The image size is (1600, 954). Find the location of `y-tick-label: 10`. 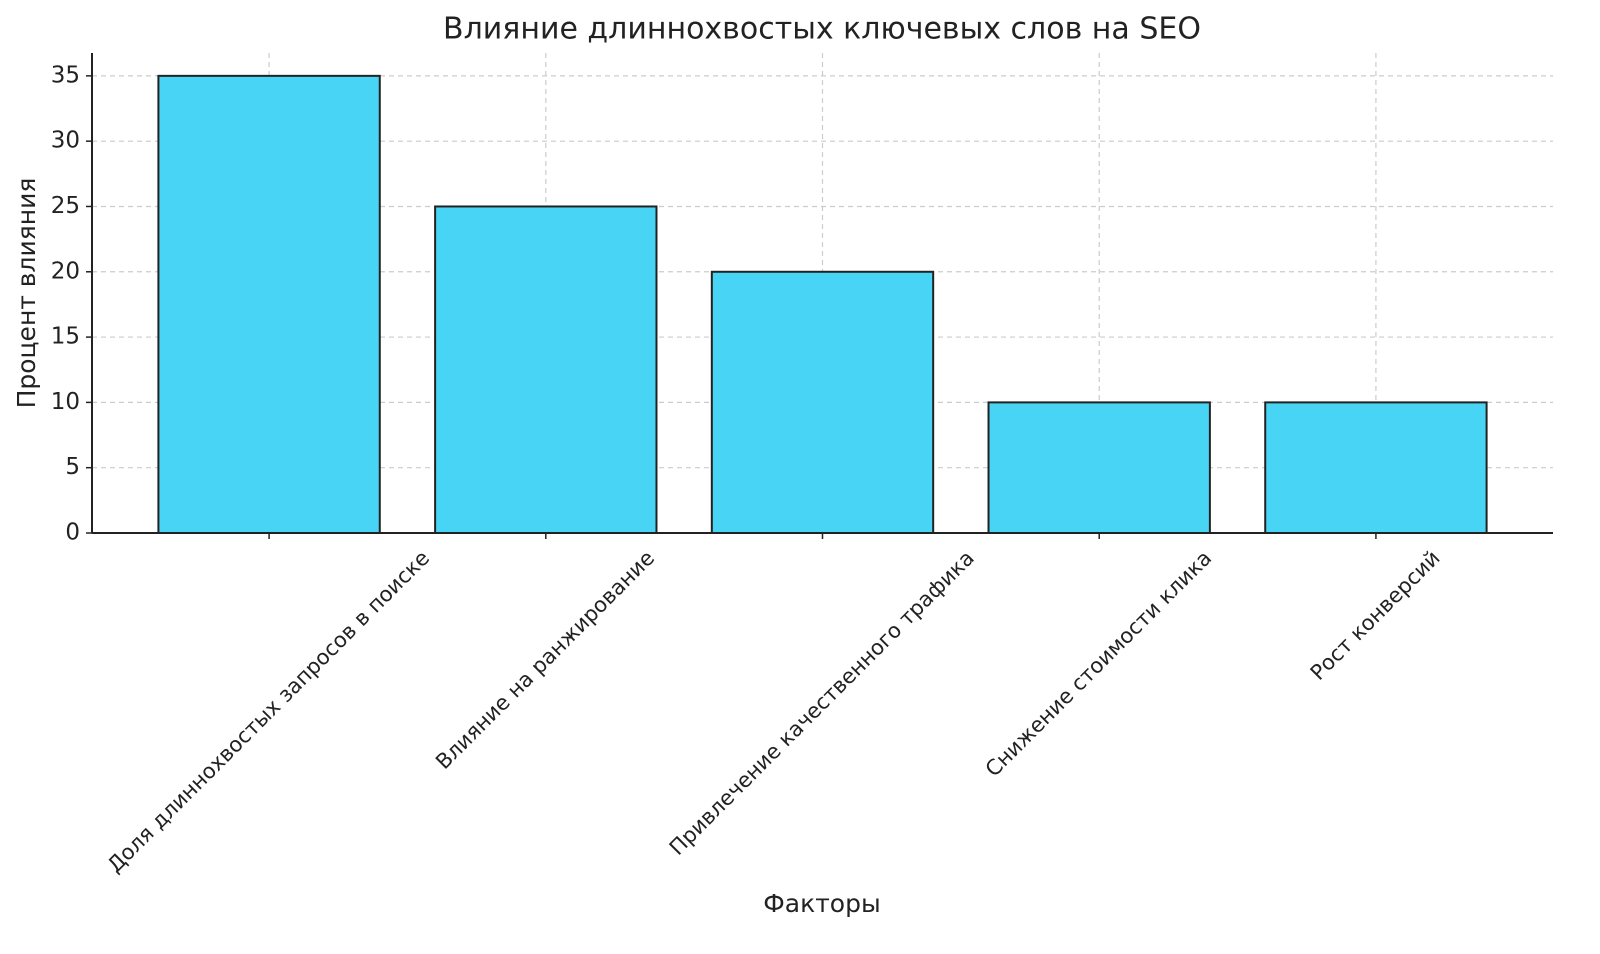

y-tick-label: 10 is located at coordinates (65, 402).